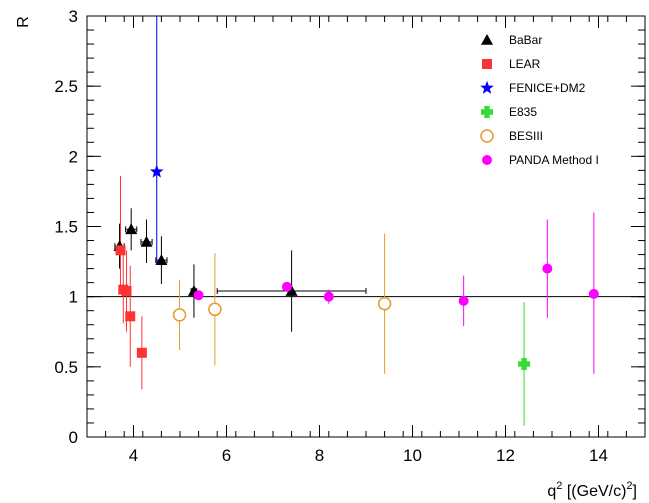 The height and width of the screenshot is (503, 649). What do you see at coordinates (523, 112) in the screenshot?
I see `legend-label-e835: E835` at bounding box center [523, 112].